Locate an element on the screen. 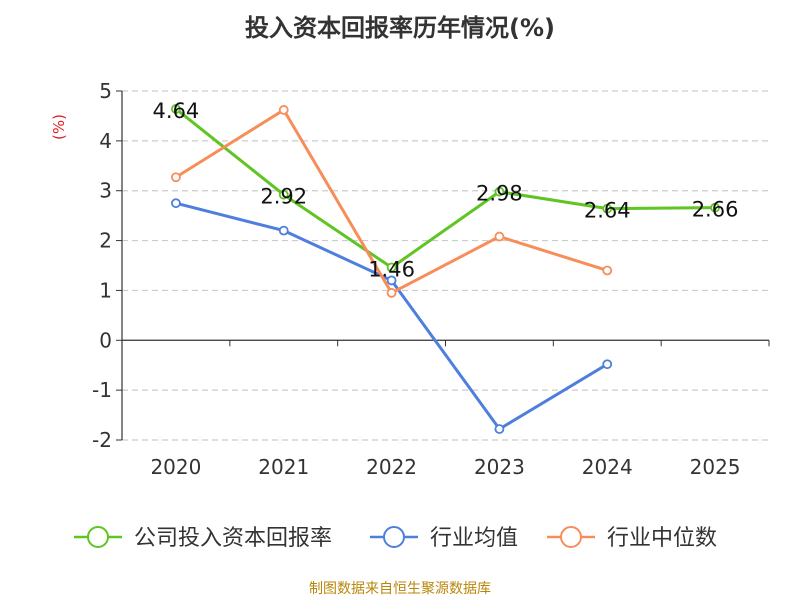 This screenshot has width=800, height=600. source-note: 制图数据来自恒生聚源数据库 is located at coordinates (400, 589).